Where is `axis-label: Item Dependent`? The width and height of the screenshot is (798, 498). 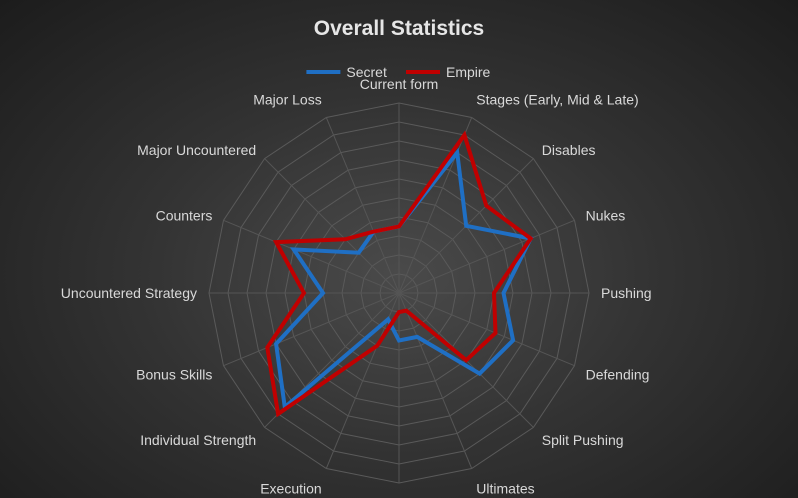 axis-label: Item Dependent is located at coordinates (399, 497).